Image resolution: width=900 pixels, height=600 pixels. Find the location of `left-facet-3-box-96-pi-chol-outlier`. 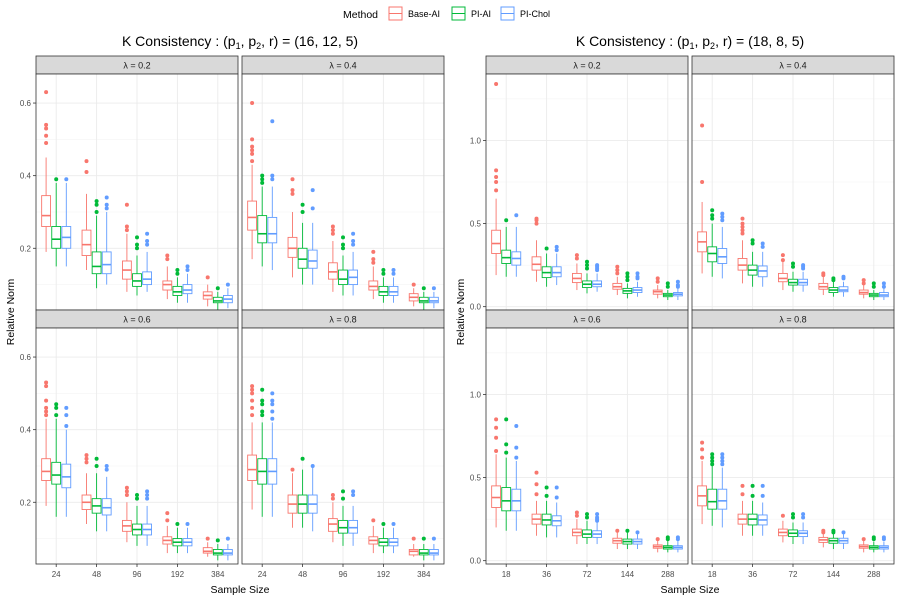

left-facet-3-box-96-pi-chol-outlier is located at coordinates (147, 491).